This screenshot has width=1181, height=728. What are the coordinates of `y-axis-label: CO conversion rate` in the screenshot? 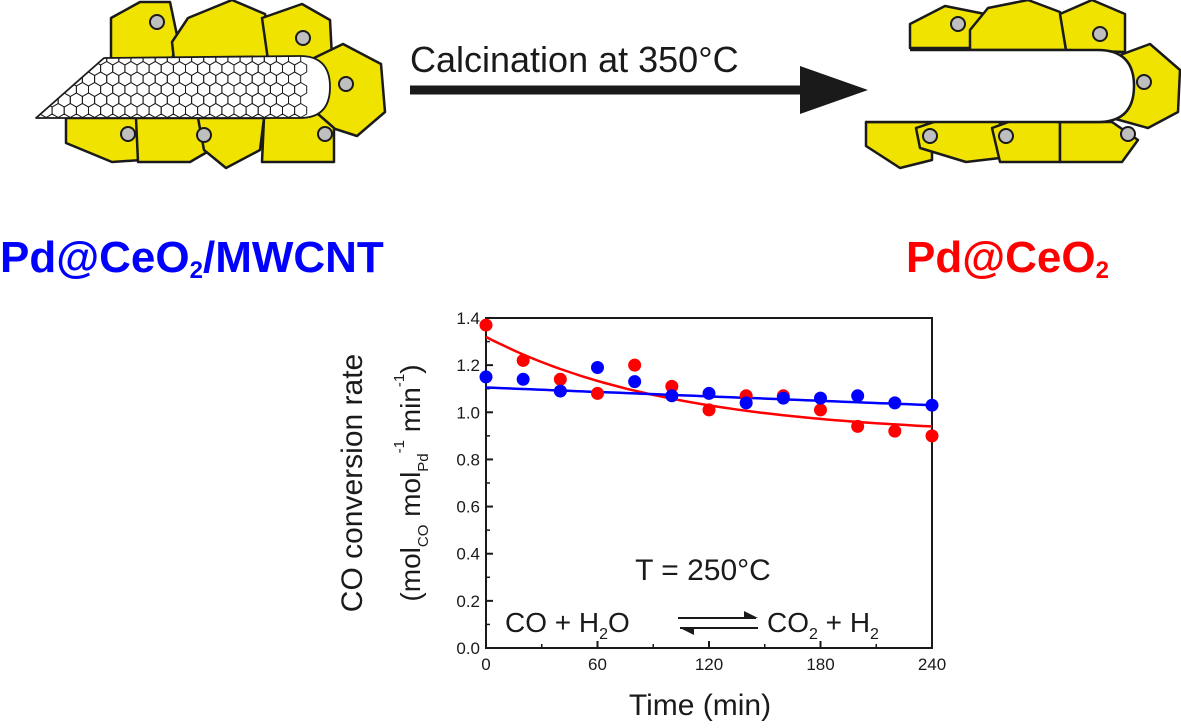 It's located at (352, 483).